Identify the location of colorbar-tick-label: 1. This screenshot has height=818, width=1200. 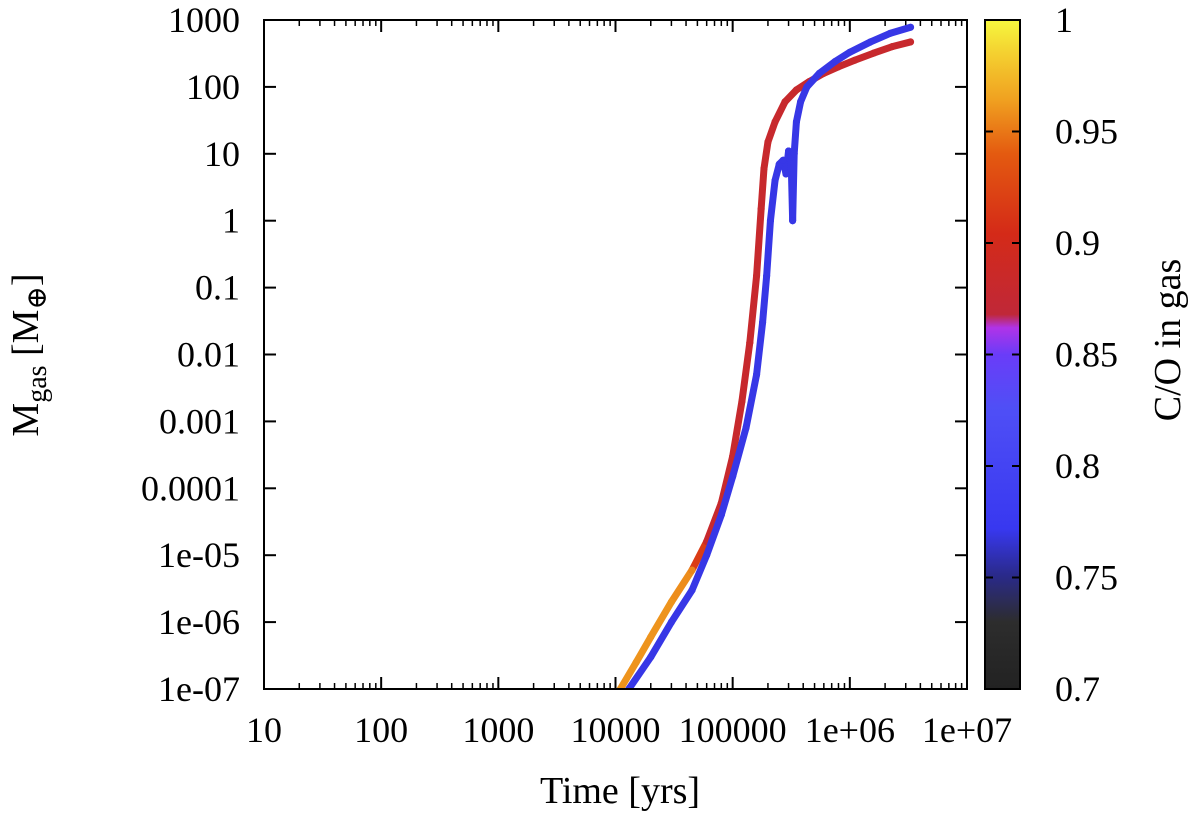
(1064, 20).